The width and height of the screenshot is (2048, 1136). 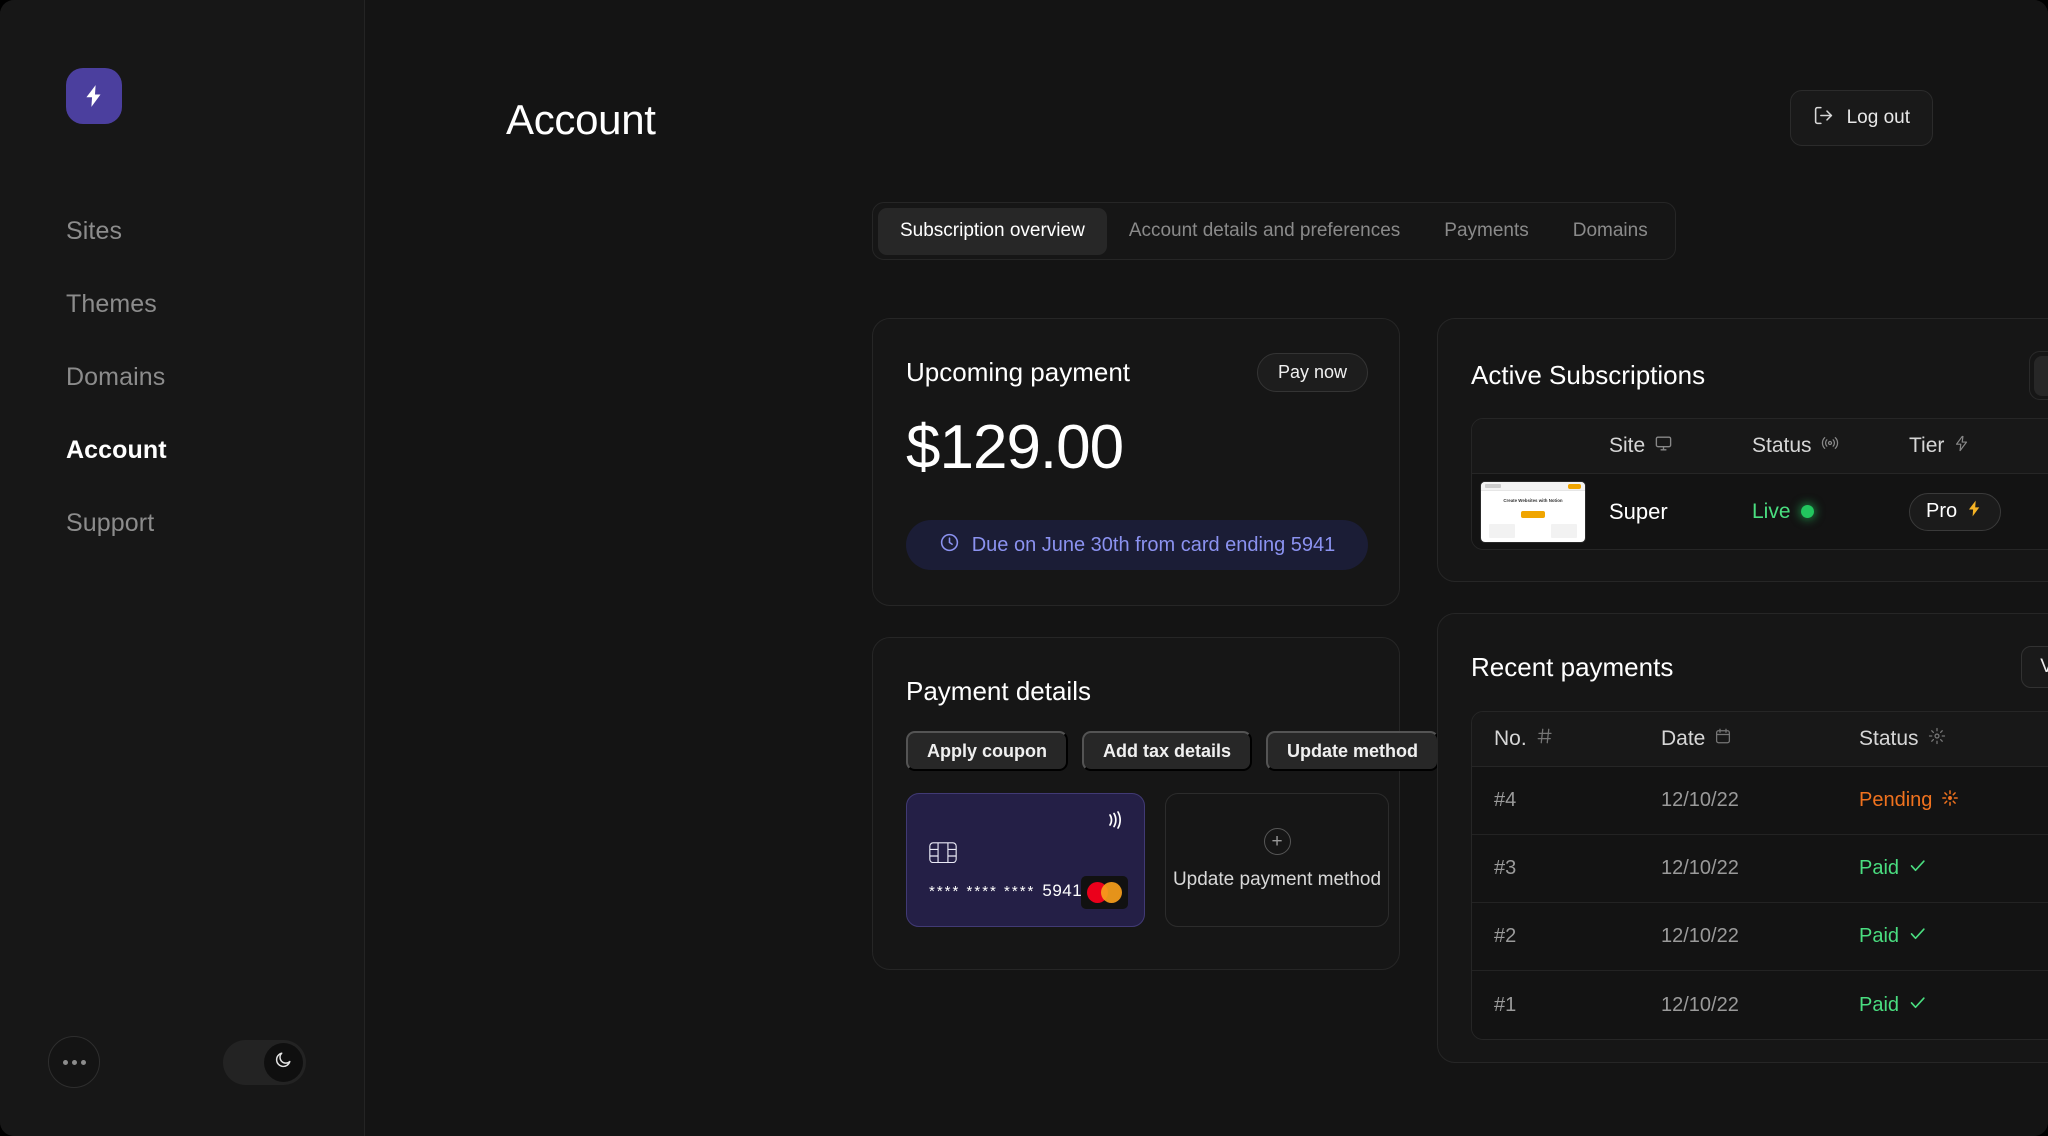 I want to click on subscriptions-table-header: Site Status Tier, so click(x=1760, y=446).